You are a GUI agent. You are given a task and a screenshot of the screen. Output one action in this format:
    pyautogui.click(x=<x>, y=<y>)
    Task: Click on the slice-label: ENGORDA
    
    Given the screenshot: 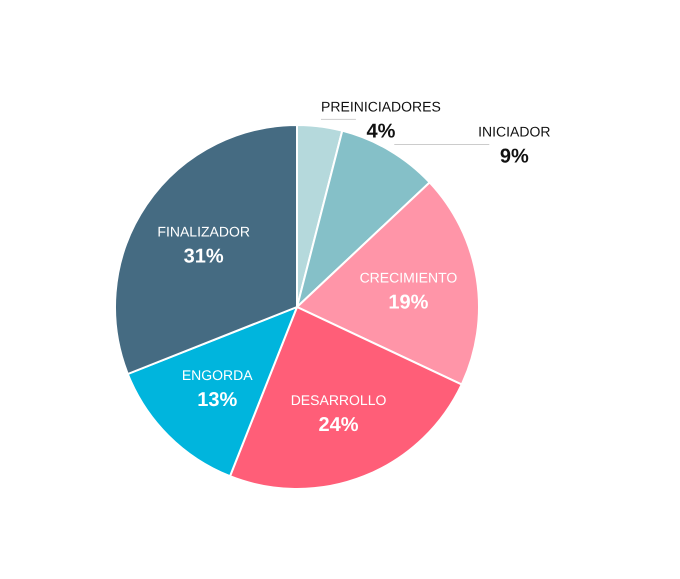 What is the action you would take?
    pyautogui.click(x=218, y=374)
    